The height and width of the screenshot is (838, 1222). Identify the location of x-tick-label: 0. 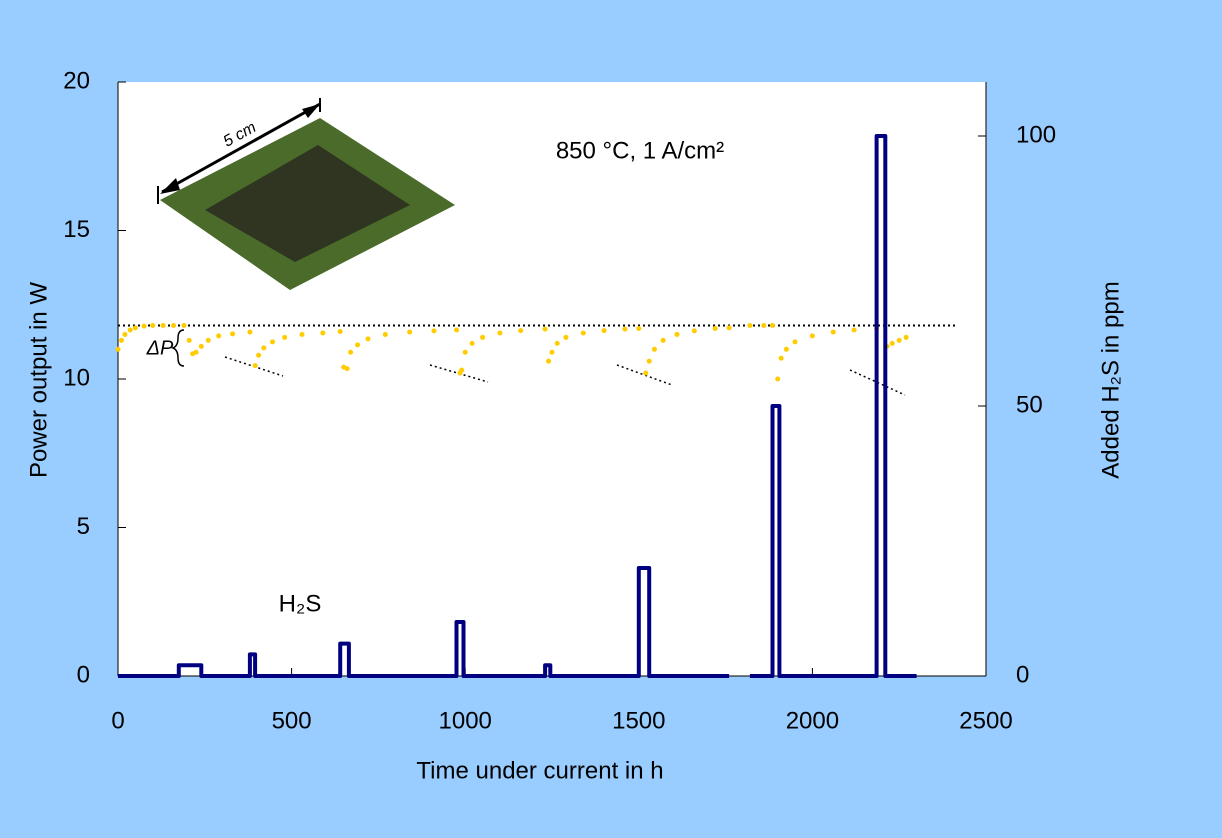
(117, 720).